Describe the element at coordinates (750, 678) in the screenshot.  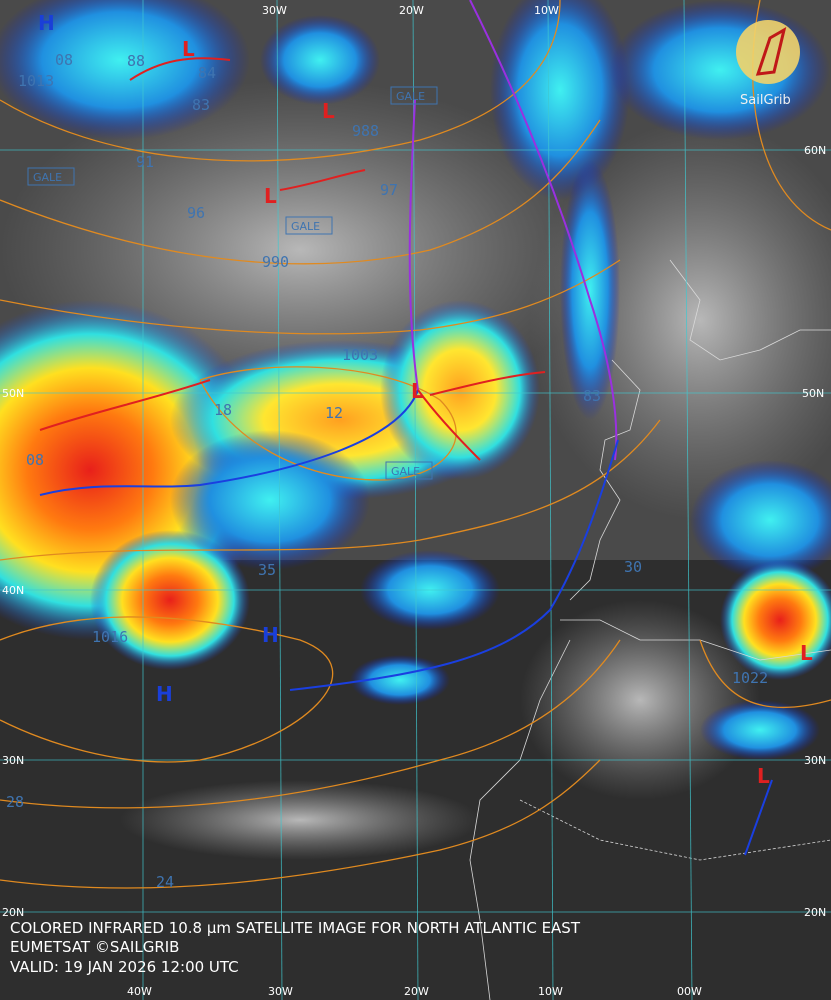
I see `pressure-label: 1022` at that location.